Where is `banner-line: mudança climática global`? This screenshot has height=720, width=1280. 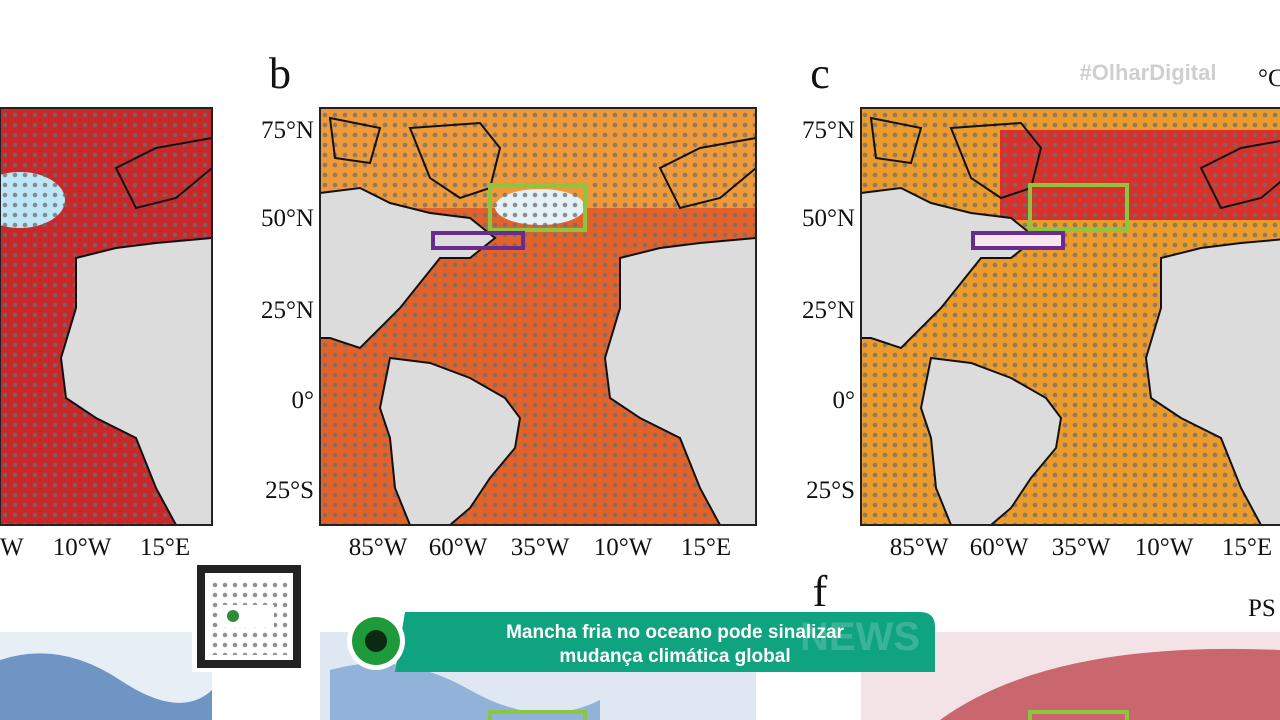
banner-line: mudança climática global is located at coordinates (674, 656).